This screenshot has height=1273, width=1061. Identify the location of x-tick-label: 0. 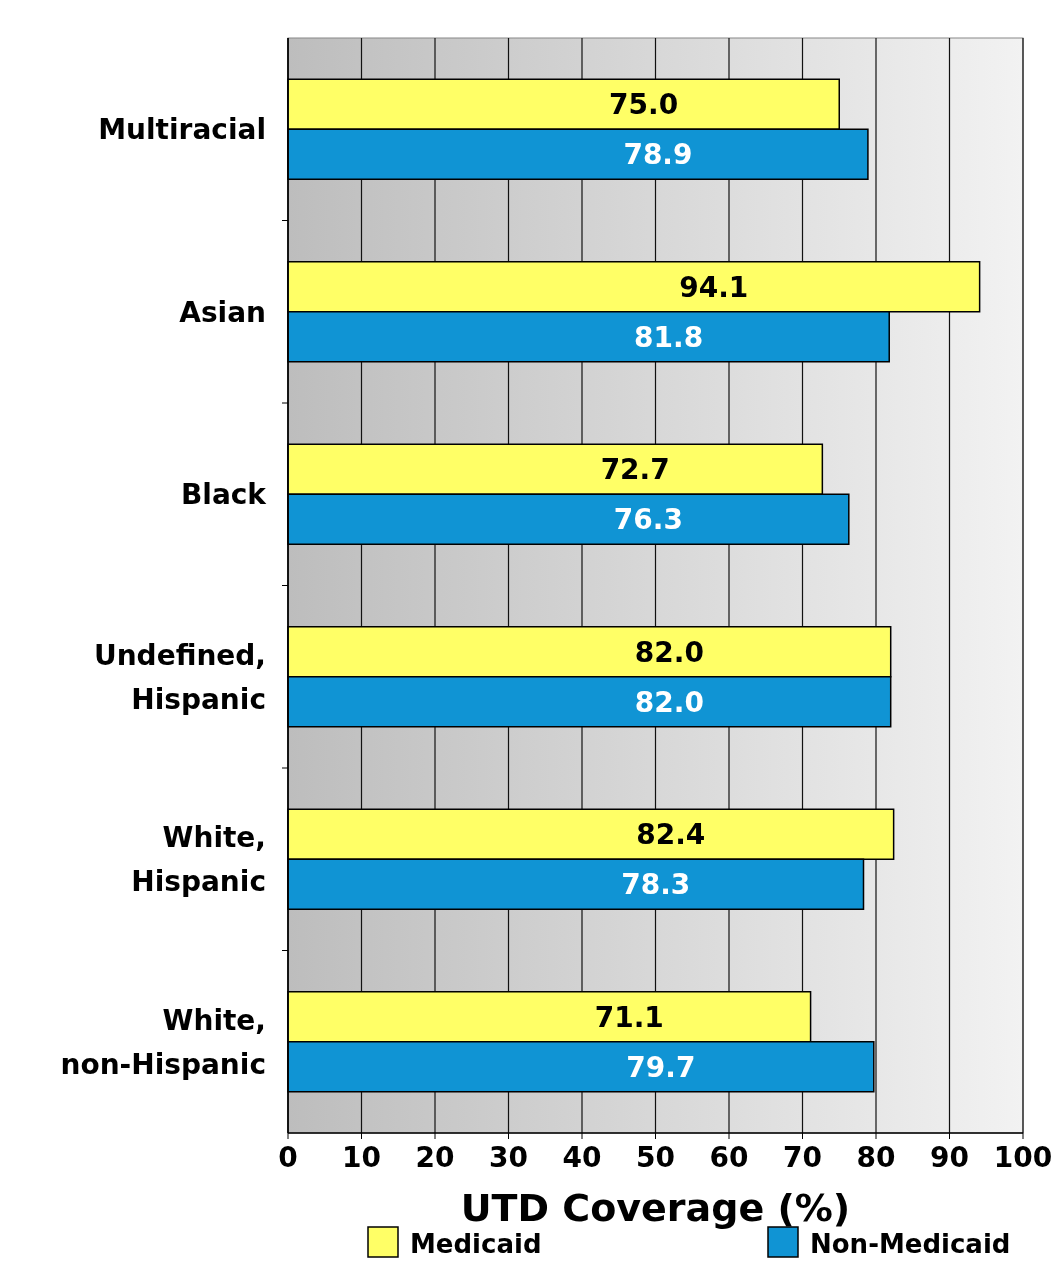
(288, 1157).